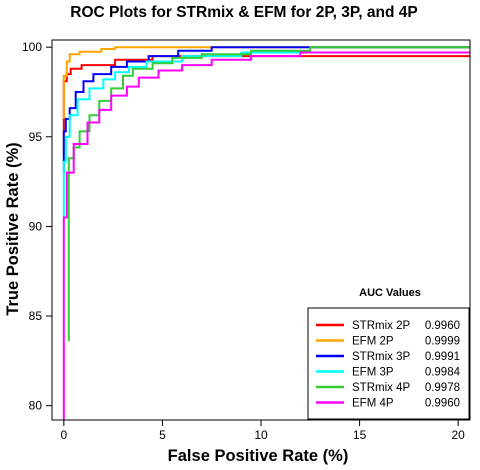 The height and width of the screenshot is (470, 480). Describe the element at coordinates (36, 316) in the screenshot. I see `y-tick-label: 85` at that location.